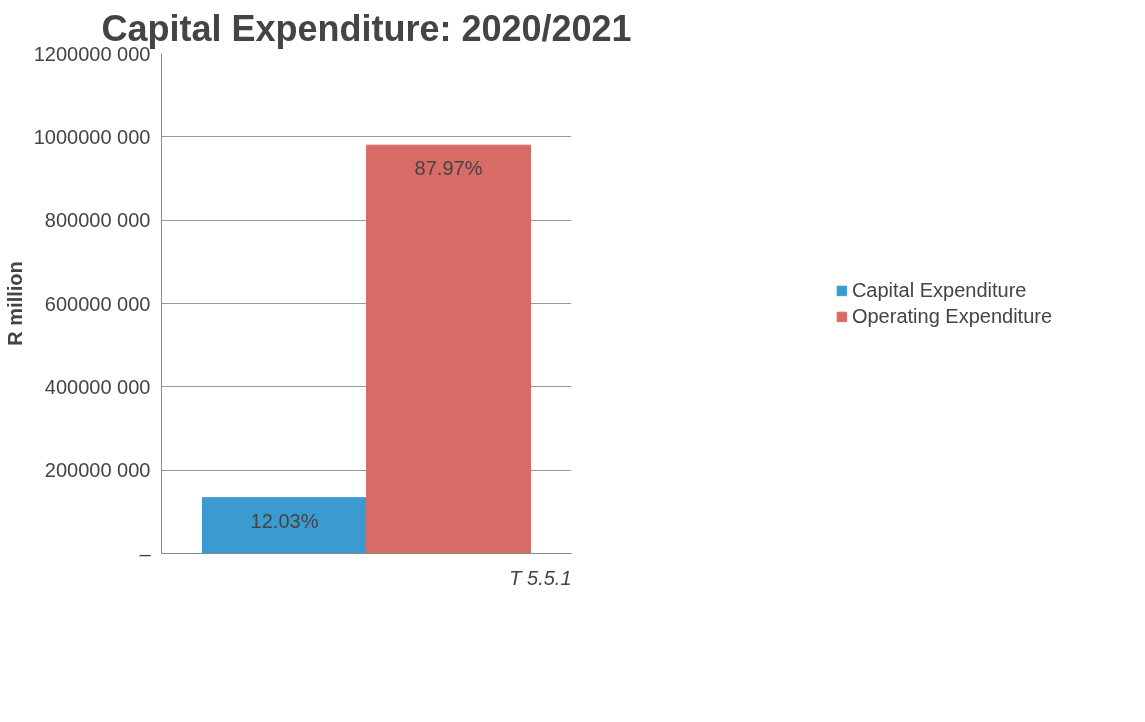 This screenshot has height=722, width=1145. Describe the element at coordinates (540, 577) in the screenshot. I see `text: T 5.5.1` at that location.